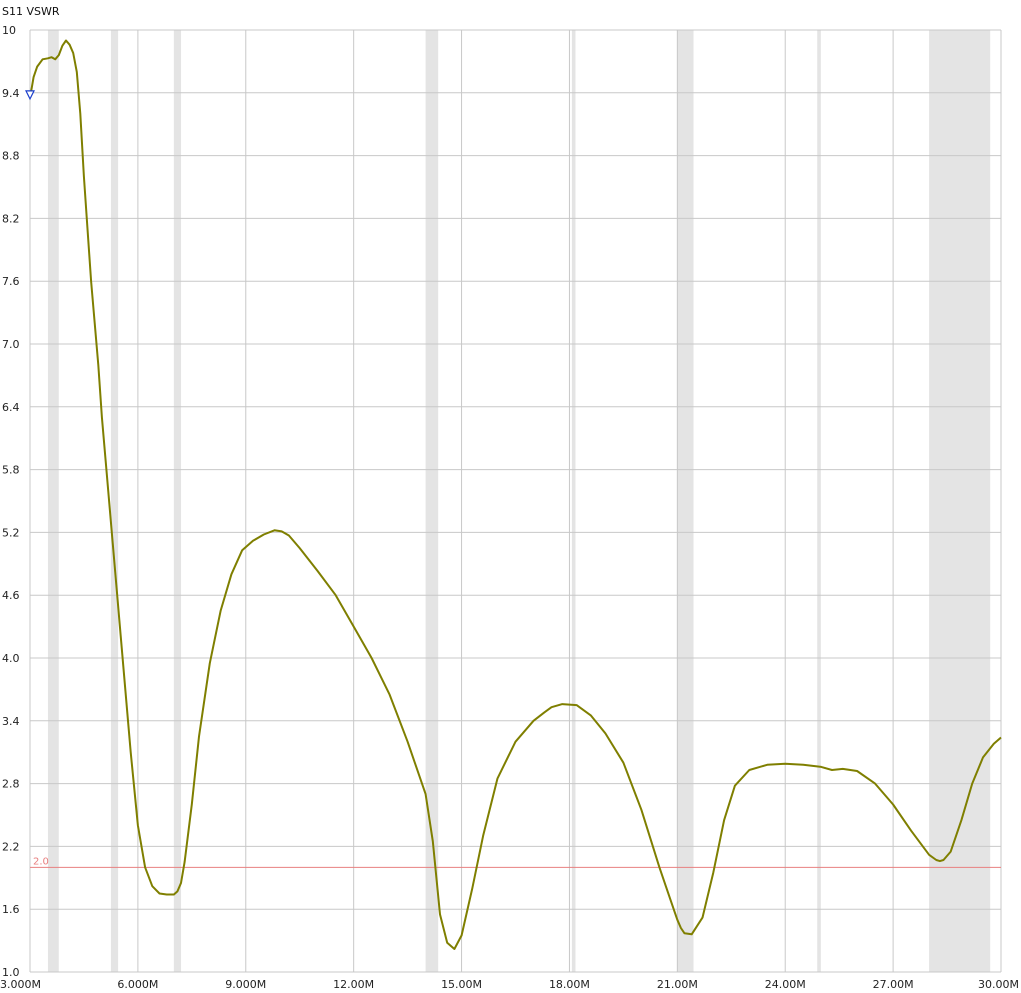 This screenshot has height=993, width=1021. Describe the element at coordinates (998, 984) in the screenshot. I see `x-tick-label-9: 30.00M` at that location.